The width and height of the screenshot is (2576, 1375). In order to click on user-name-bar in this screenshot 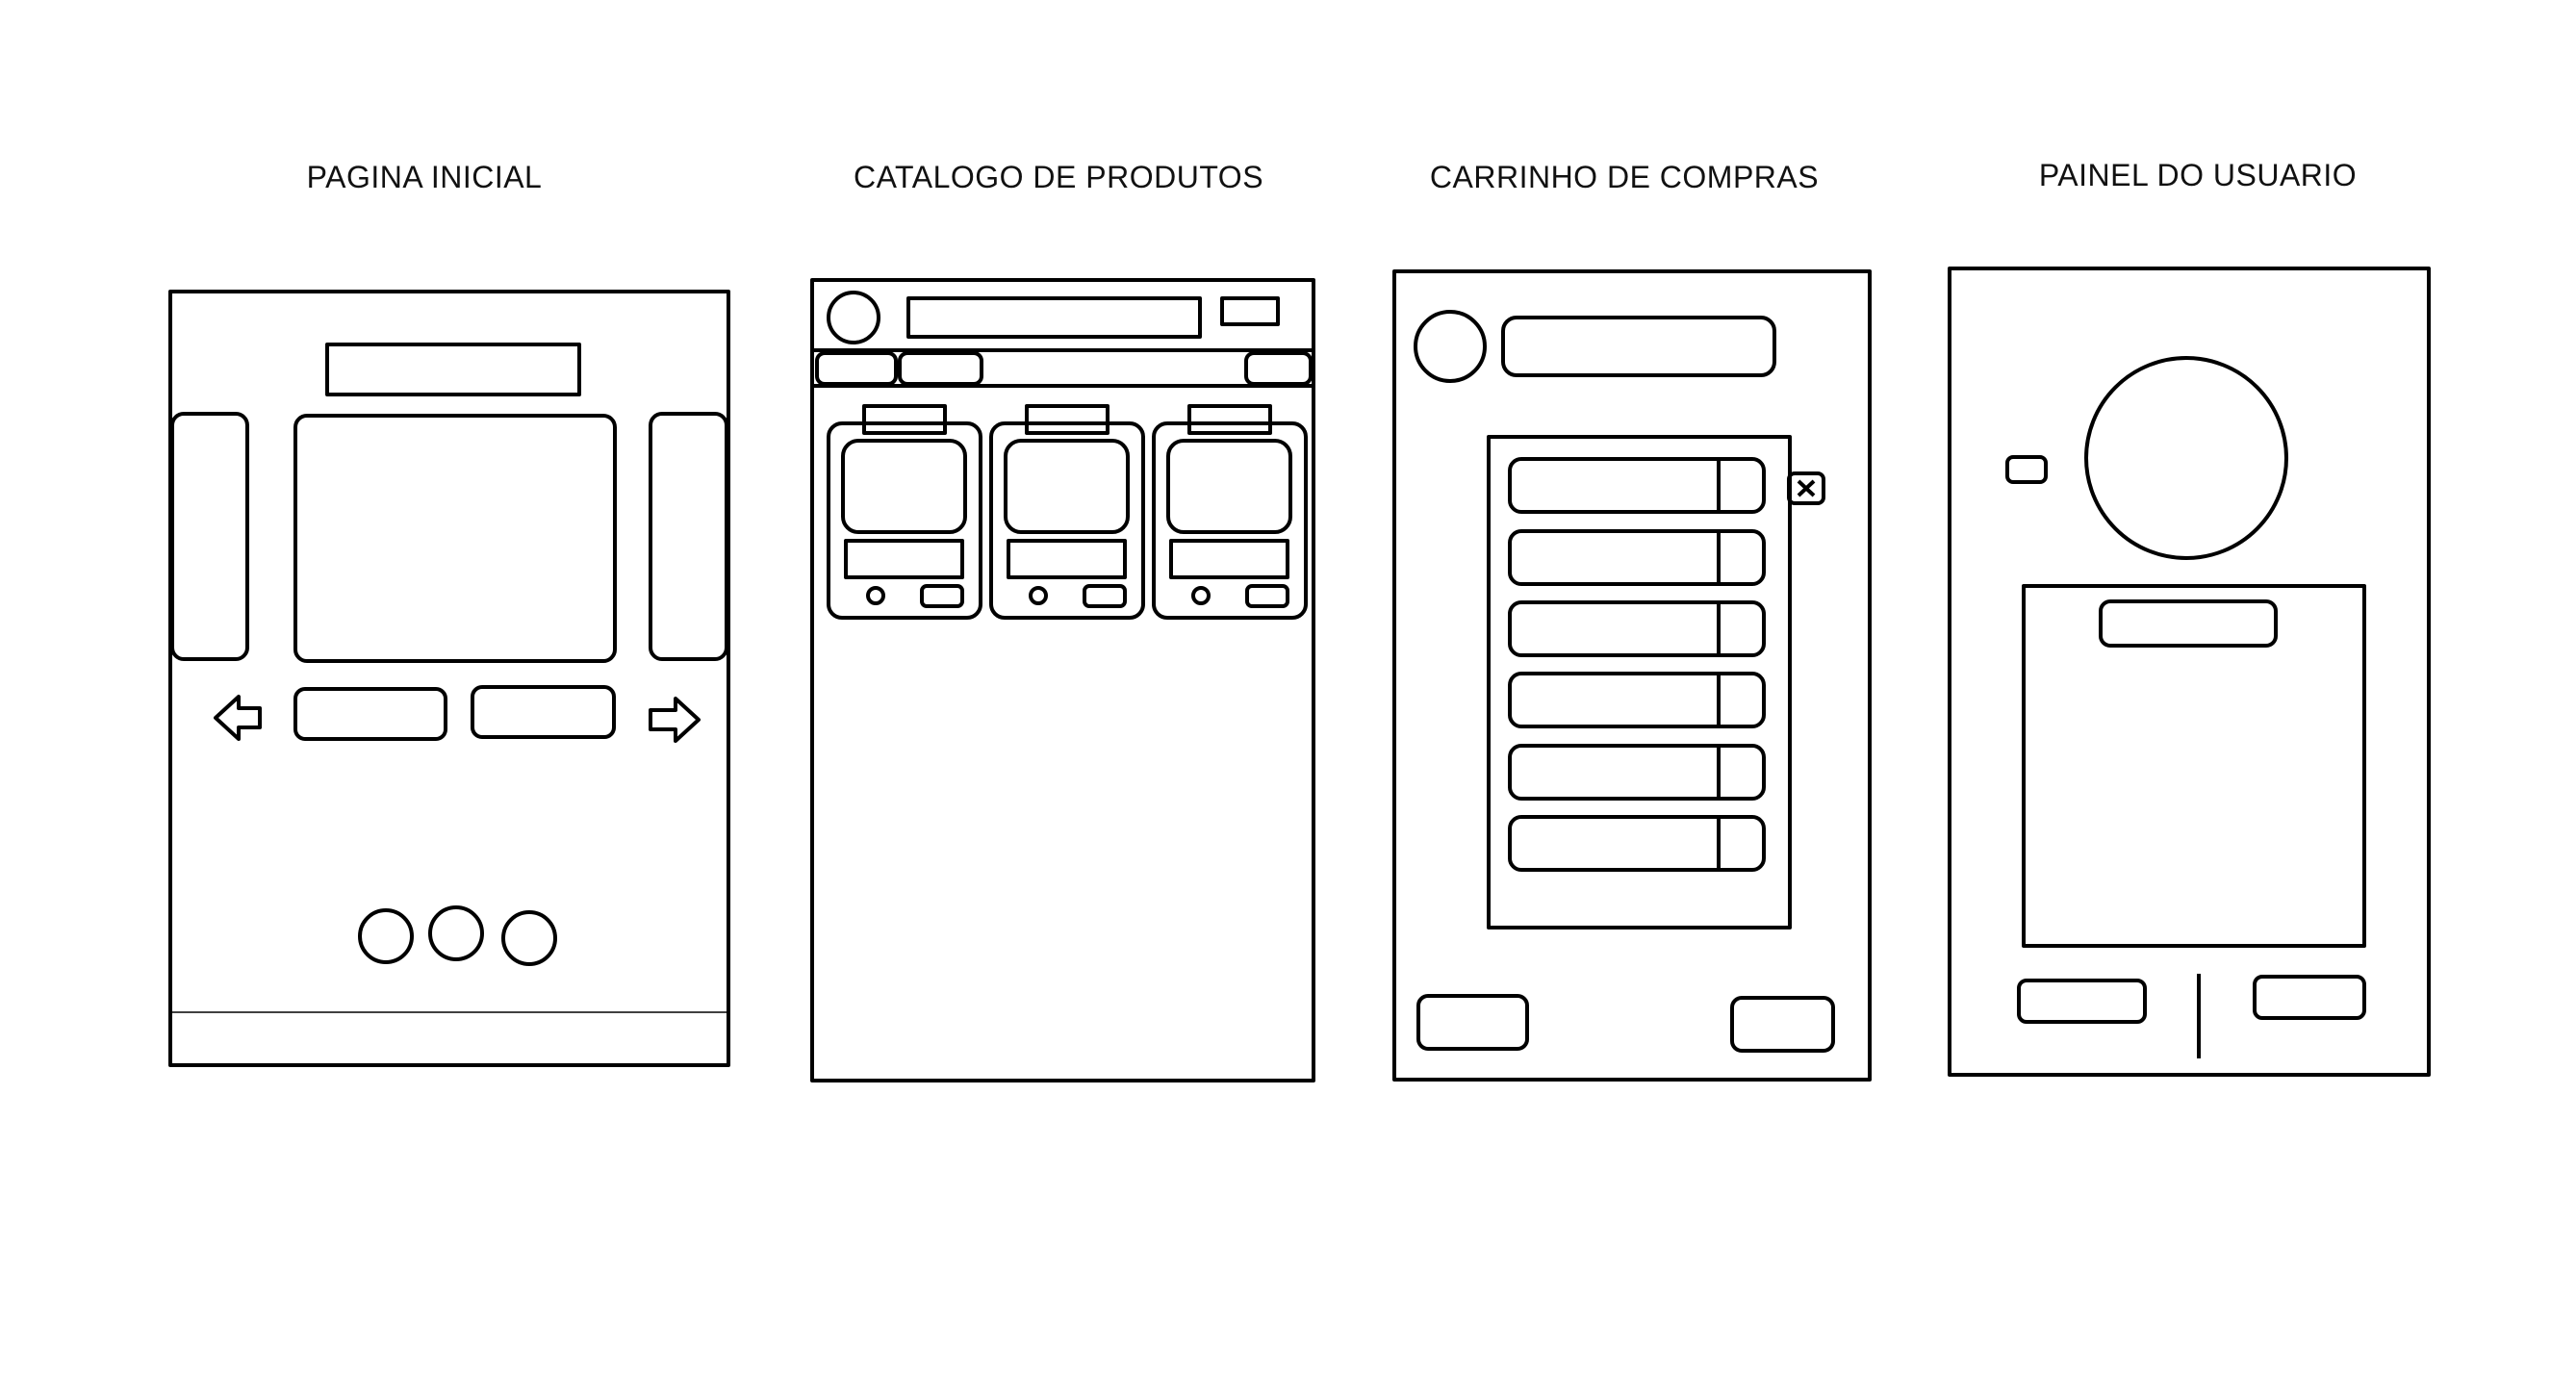, I will do `click(2188, 623)`.